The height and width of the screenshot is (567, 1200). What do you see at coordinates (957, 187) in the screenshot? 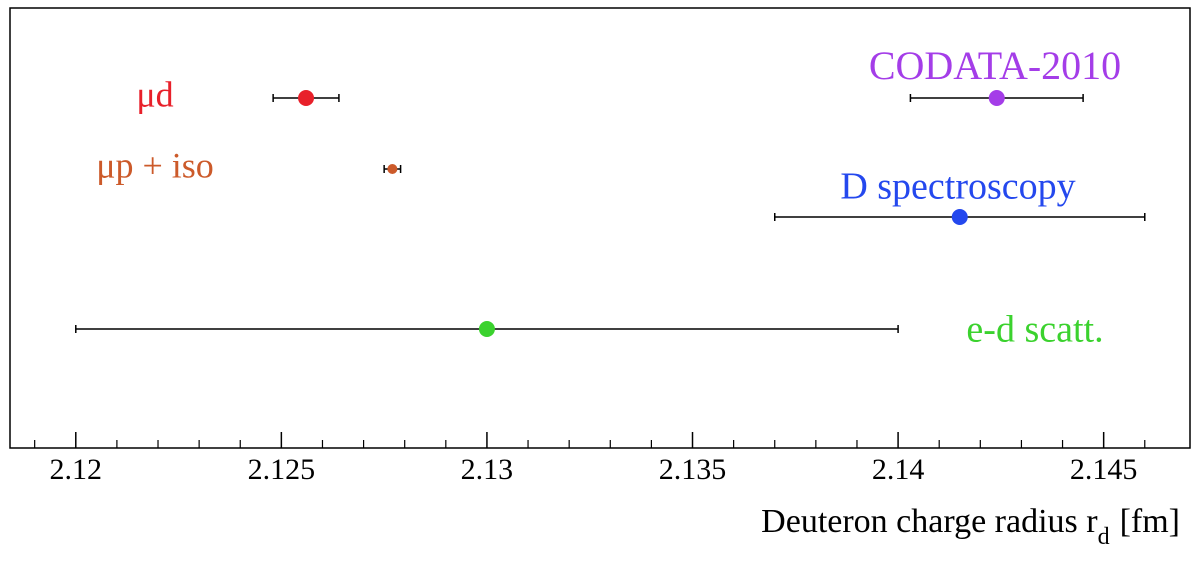
I see `series-label: D spectroscopy` at bounding box center [957, 187].